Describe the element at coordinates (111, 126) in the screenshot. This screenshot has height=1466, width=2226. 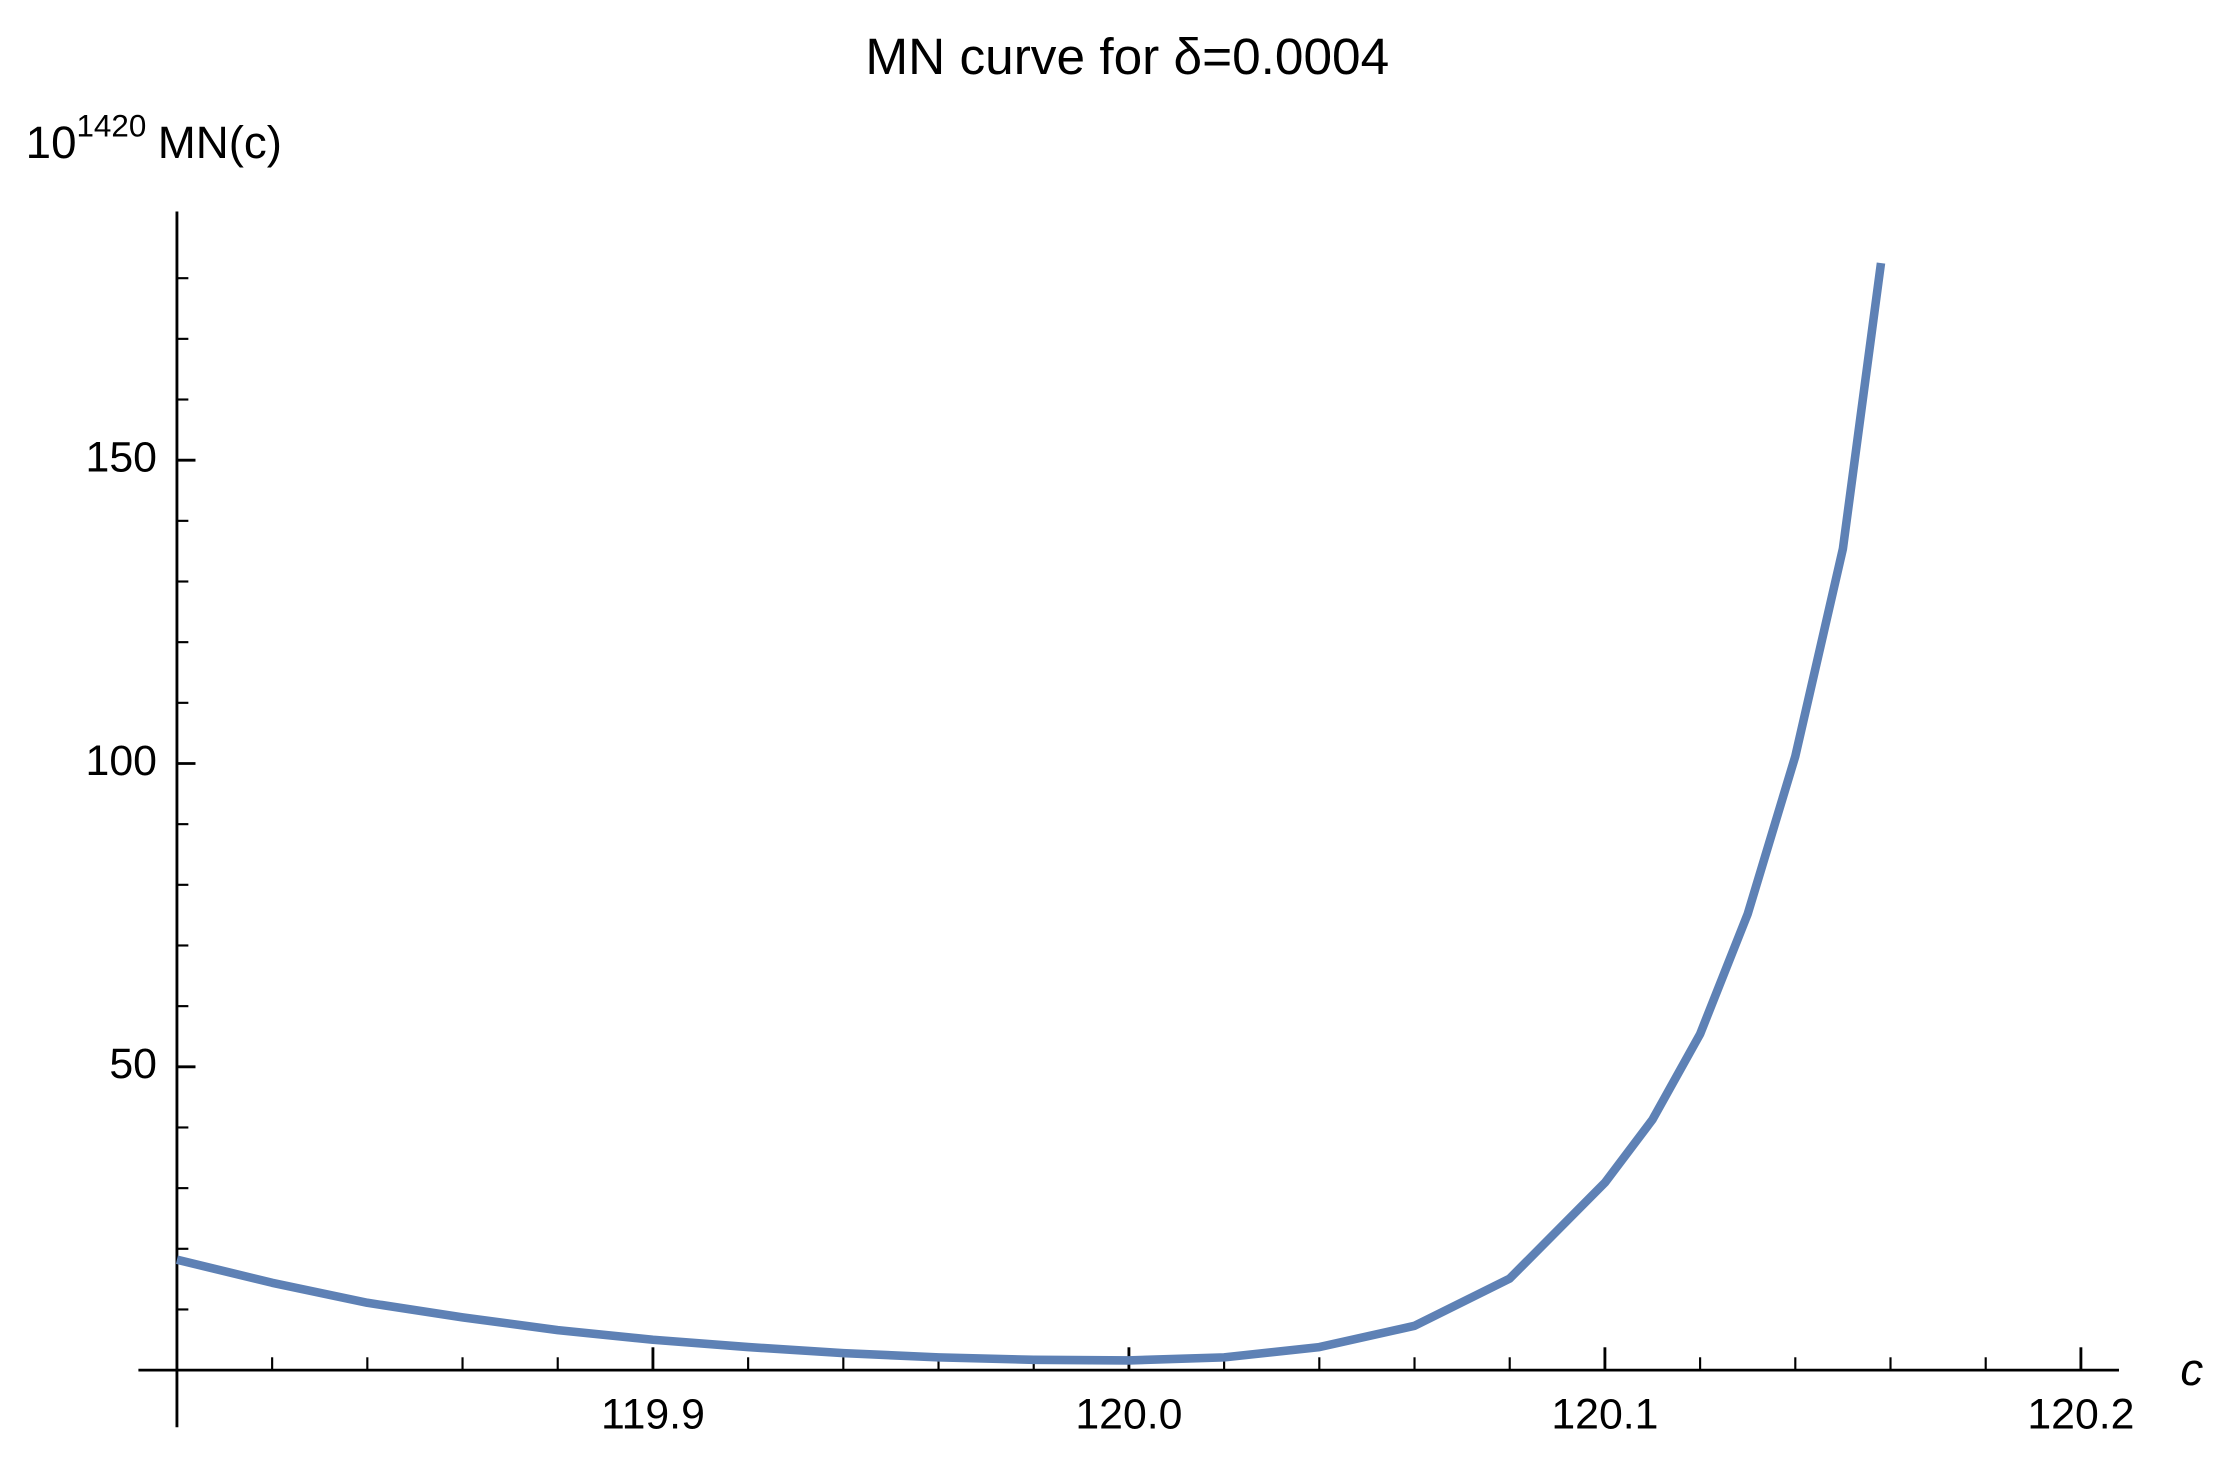
I see `y-label-exponent: 1420` at that location.